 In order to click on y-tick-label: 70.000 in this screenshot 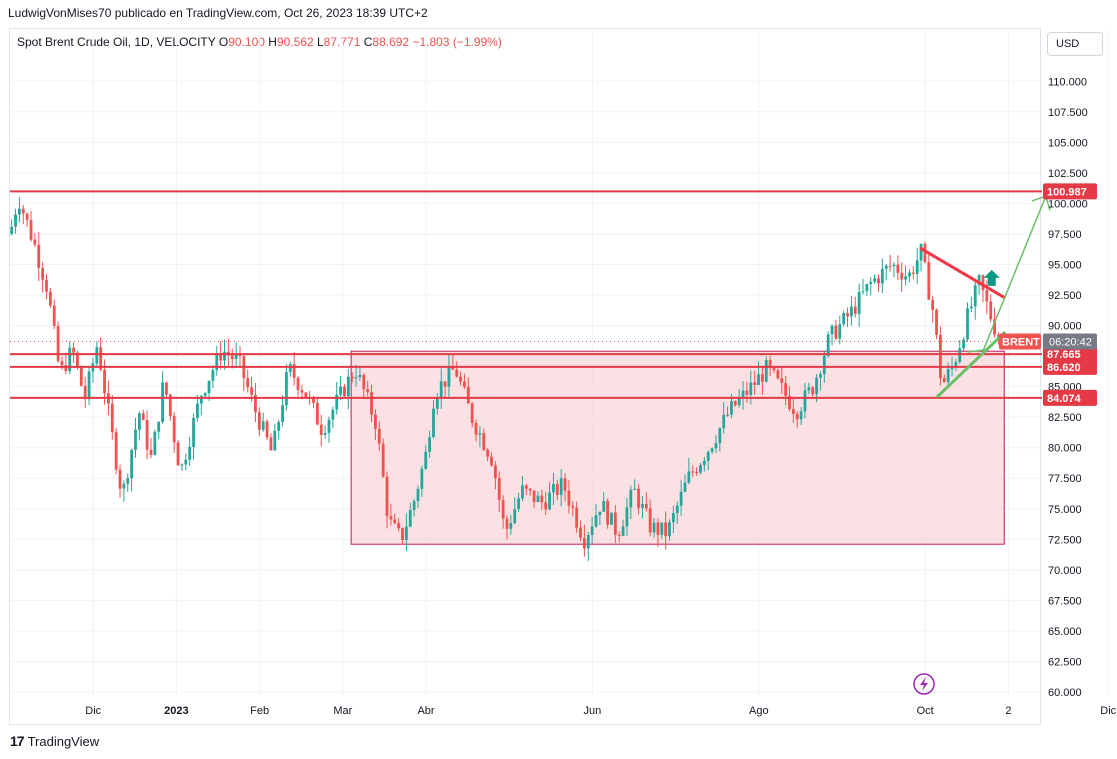, I will do `click(1065, 571)`.